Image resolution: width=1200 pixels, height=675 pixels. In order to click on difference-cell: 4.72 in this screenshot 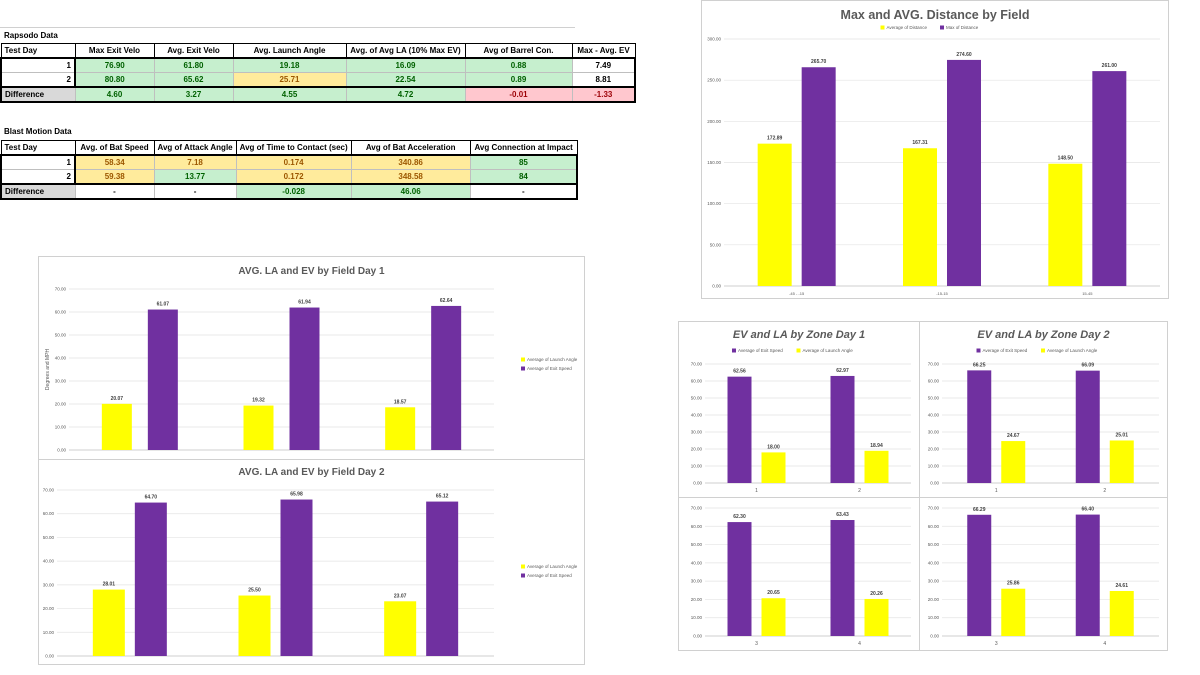, I will do `click(405, 94)`.